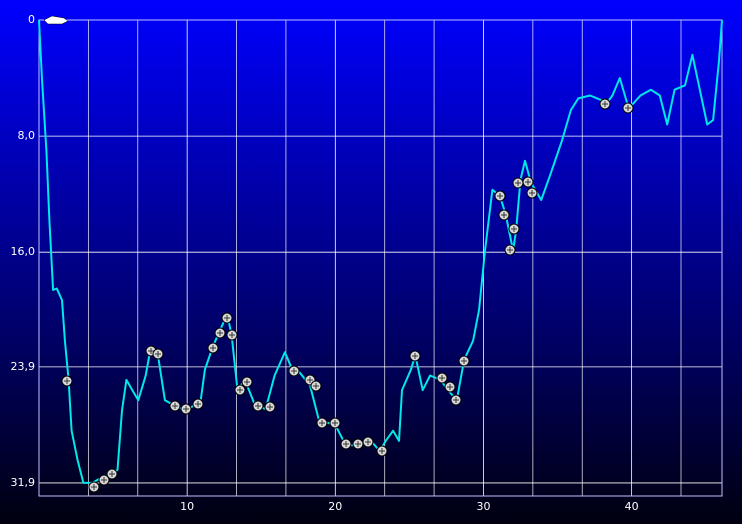 The width and height of the screenshot is (742, 524). Describe the element at coordinates (335, 506) in the screenshot. I see `x-tick-label: 20` at that location.